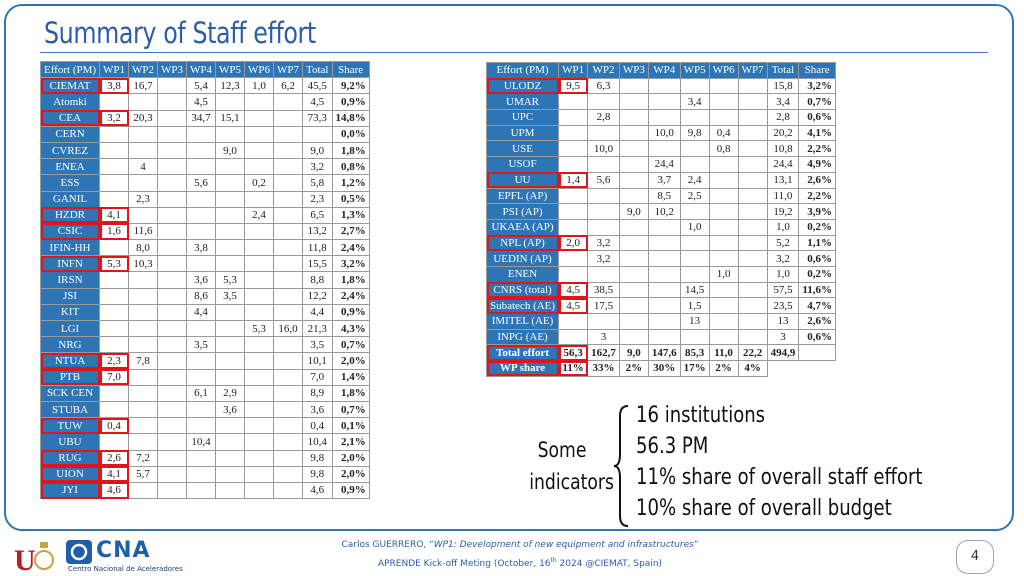  I want to click on table-row: UPC 2,8 2,8 0,6%, so click(660, 117).